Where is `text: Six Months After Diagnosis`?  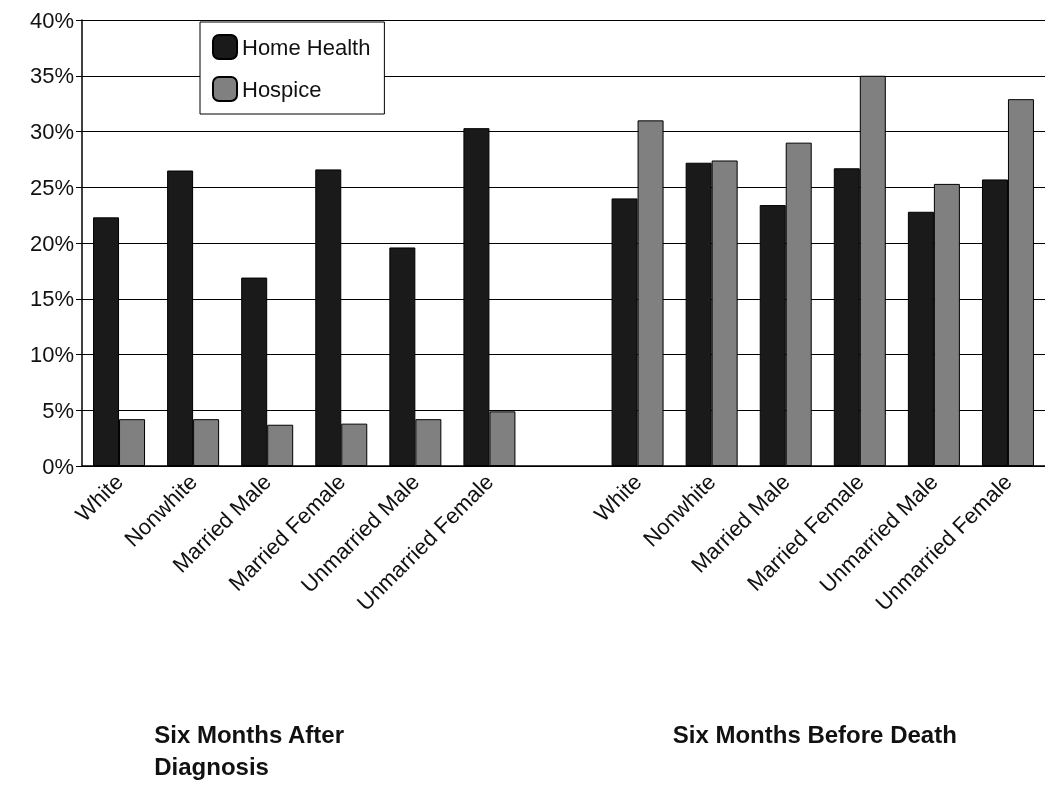
text: Six Months After Diagnosis is located at coordinates (249, 750).